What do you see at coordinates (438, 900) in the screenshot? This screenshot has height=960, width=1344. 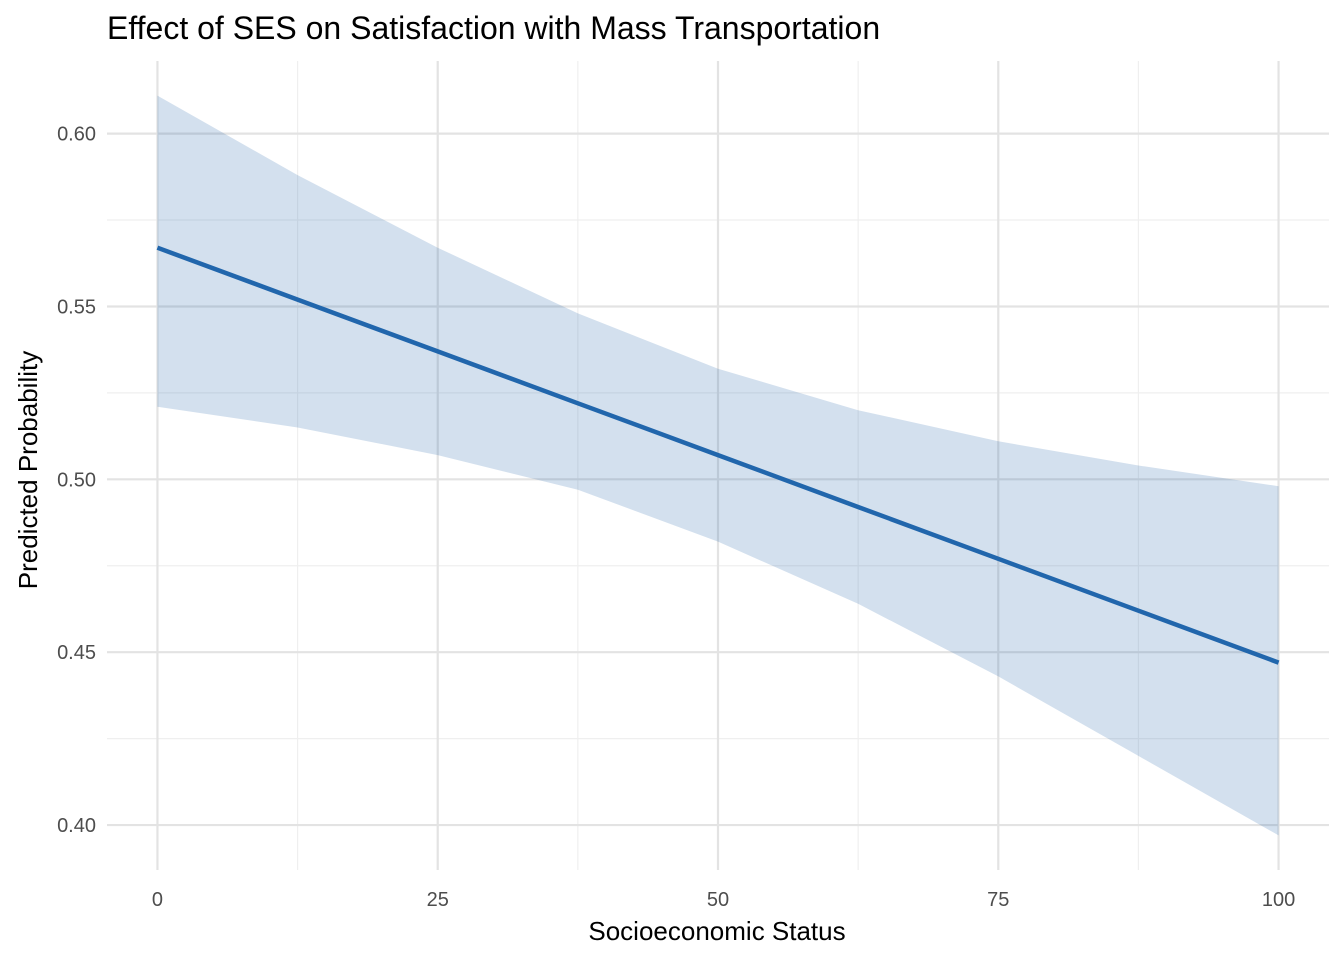 I see `x-tick-label: 25` at bounding box center [438, 900].